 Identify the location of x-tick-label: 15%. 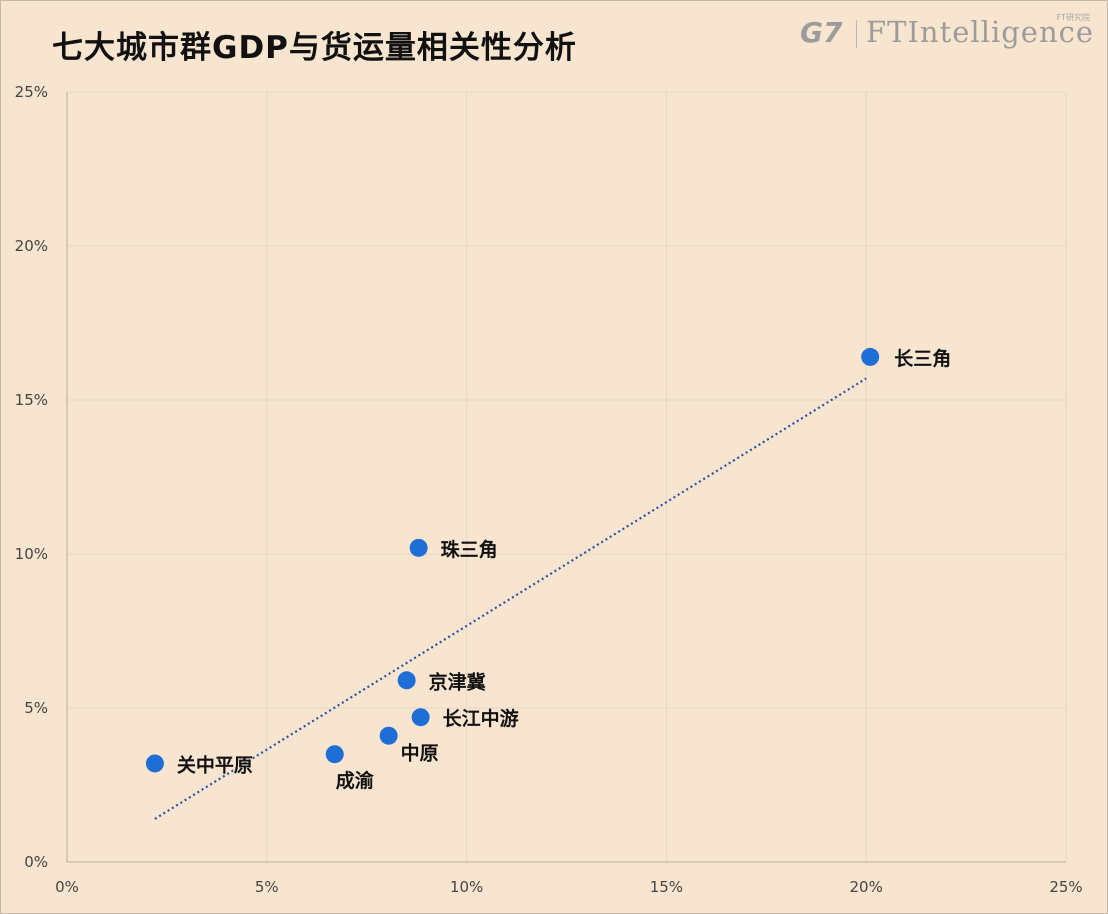
(666, 887).